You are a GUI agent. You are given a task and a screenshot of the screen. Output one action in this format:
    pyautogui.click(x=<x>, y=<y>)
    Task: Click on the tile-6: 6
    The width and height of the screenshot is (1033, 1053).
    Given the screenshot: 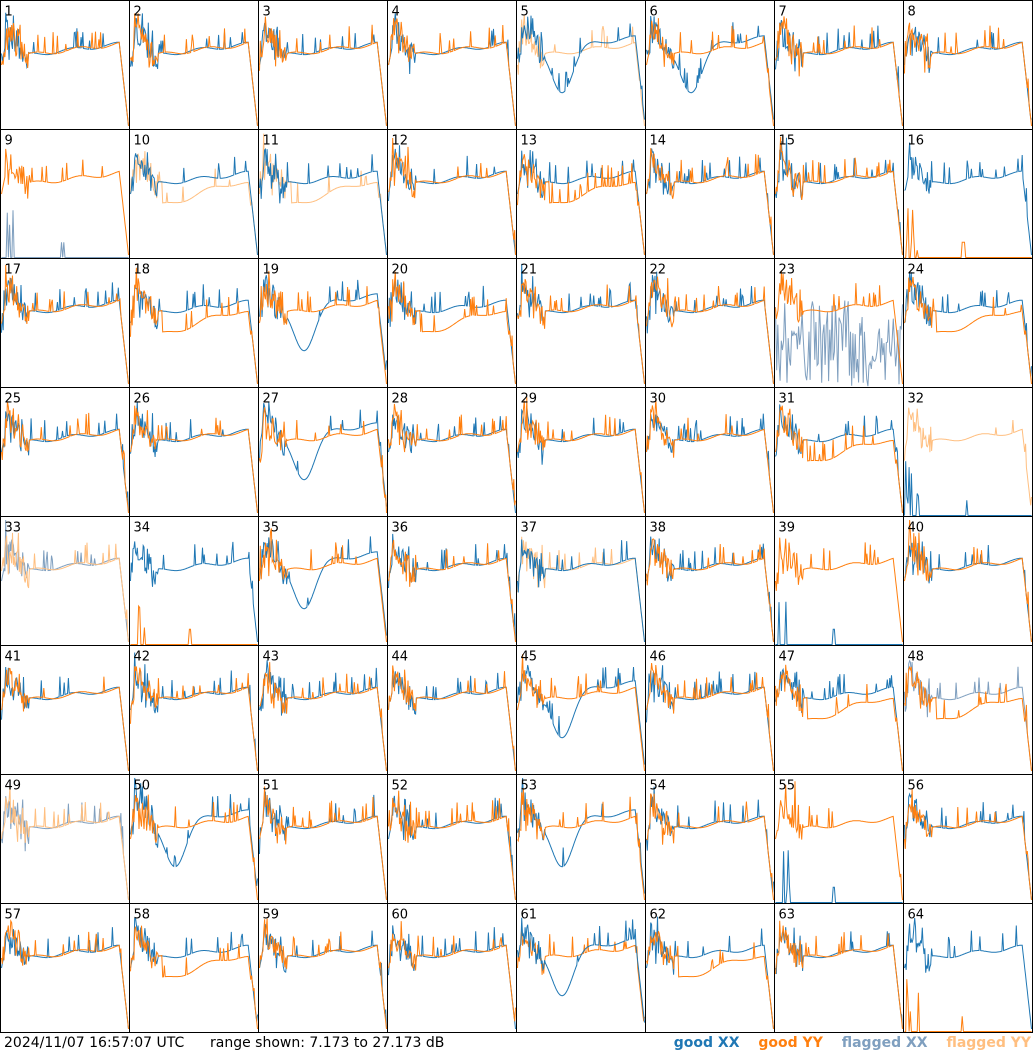 What is the action you would take?
    pyautogui.click(x=710, y=65)
    